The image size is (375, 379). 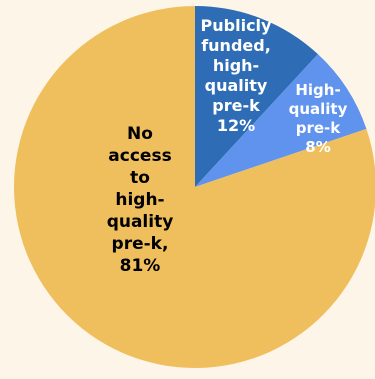 I want to click on pie-label-line: access, so click(x=139, y=156).